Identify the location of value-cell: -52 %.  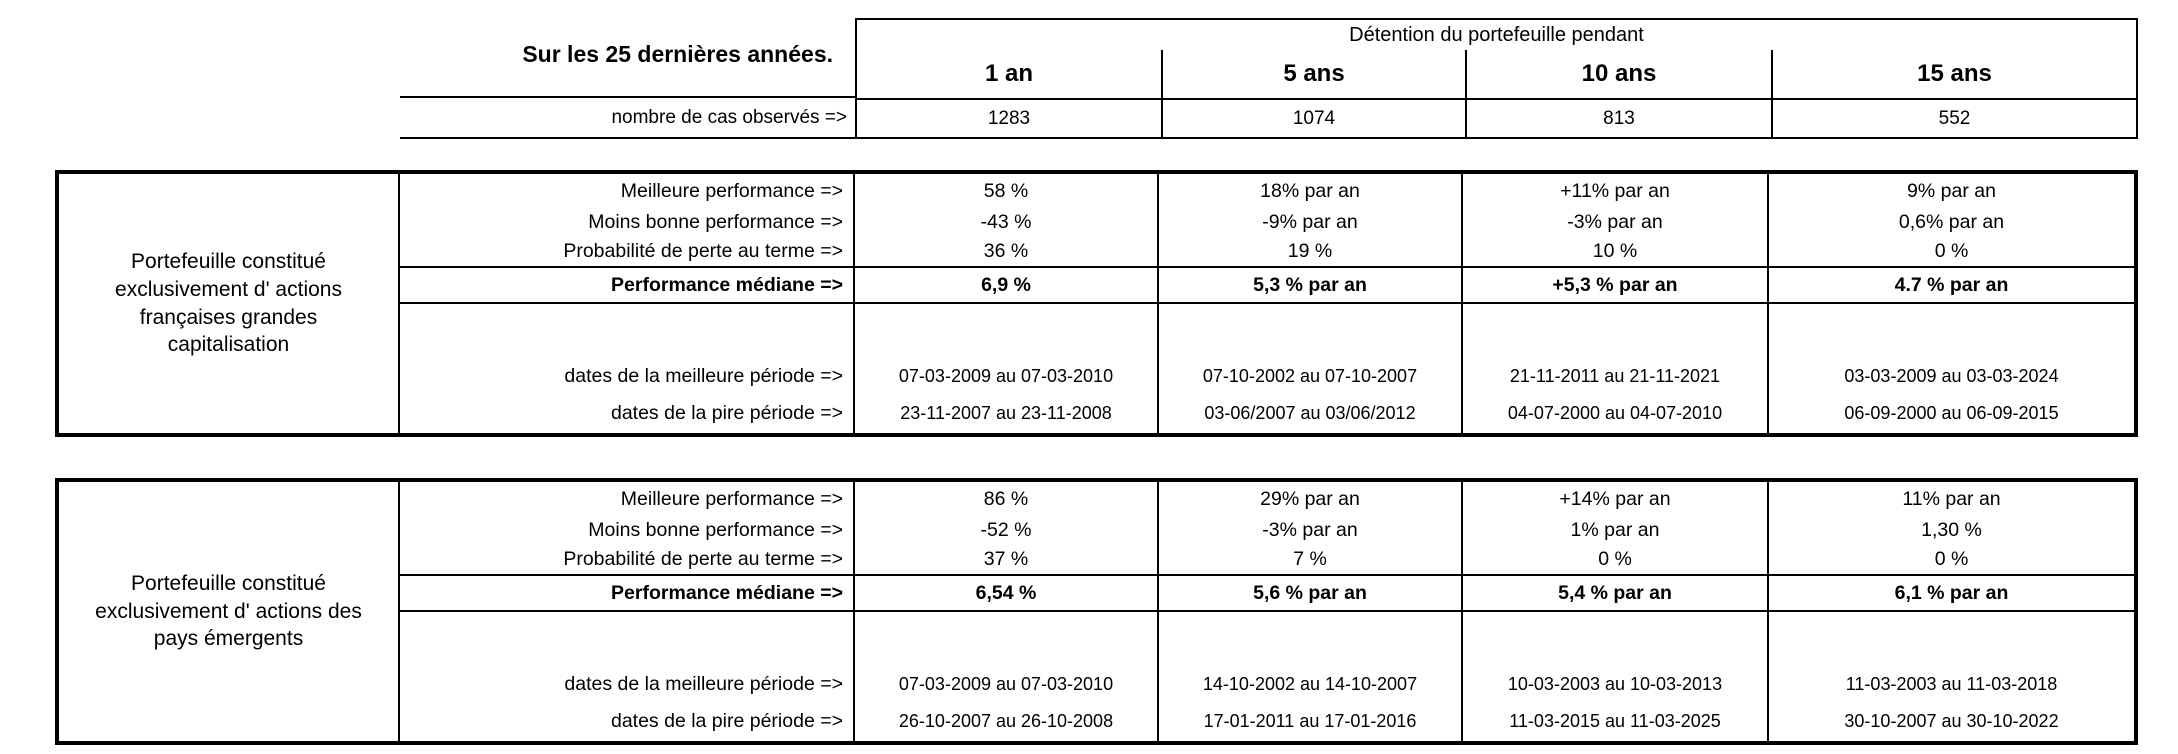
(1007, 530).